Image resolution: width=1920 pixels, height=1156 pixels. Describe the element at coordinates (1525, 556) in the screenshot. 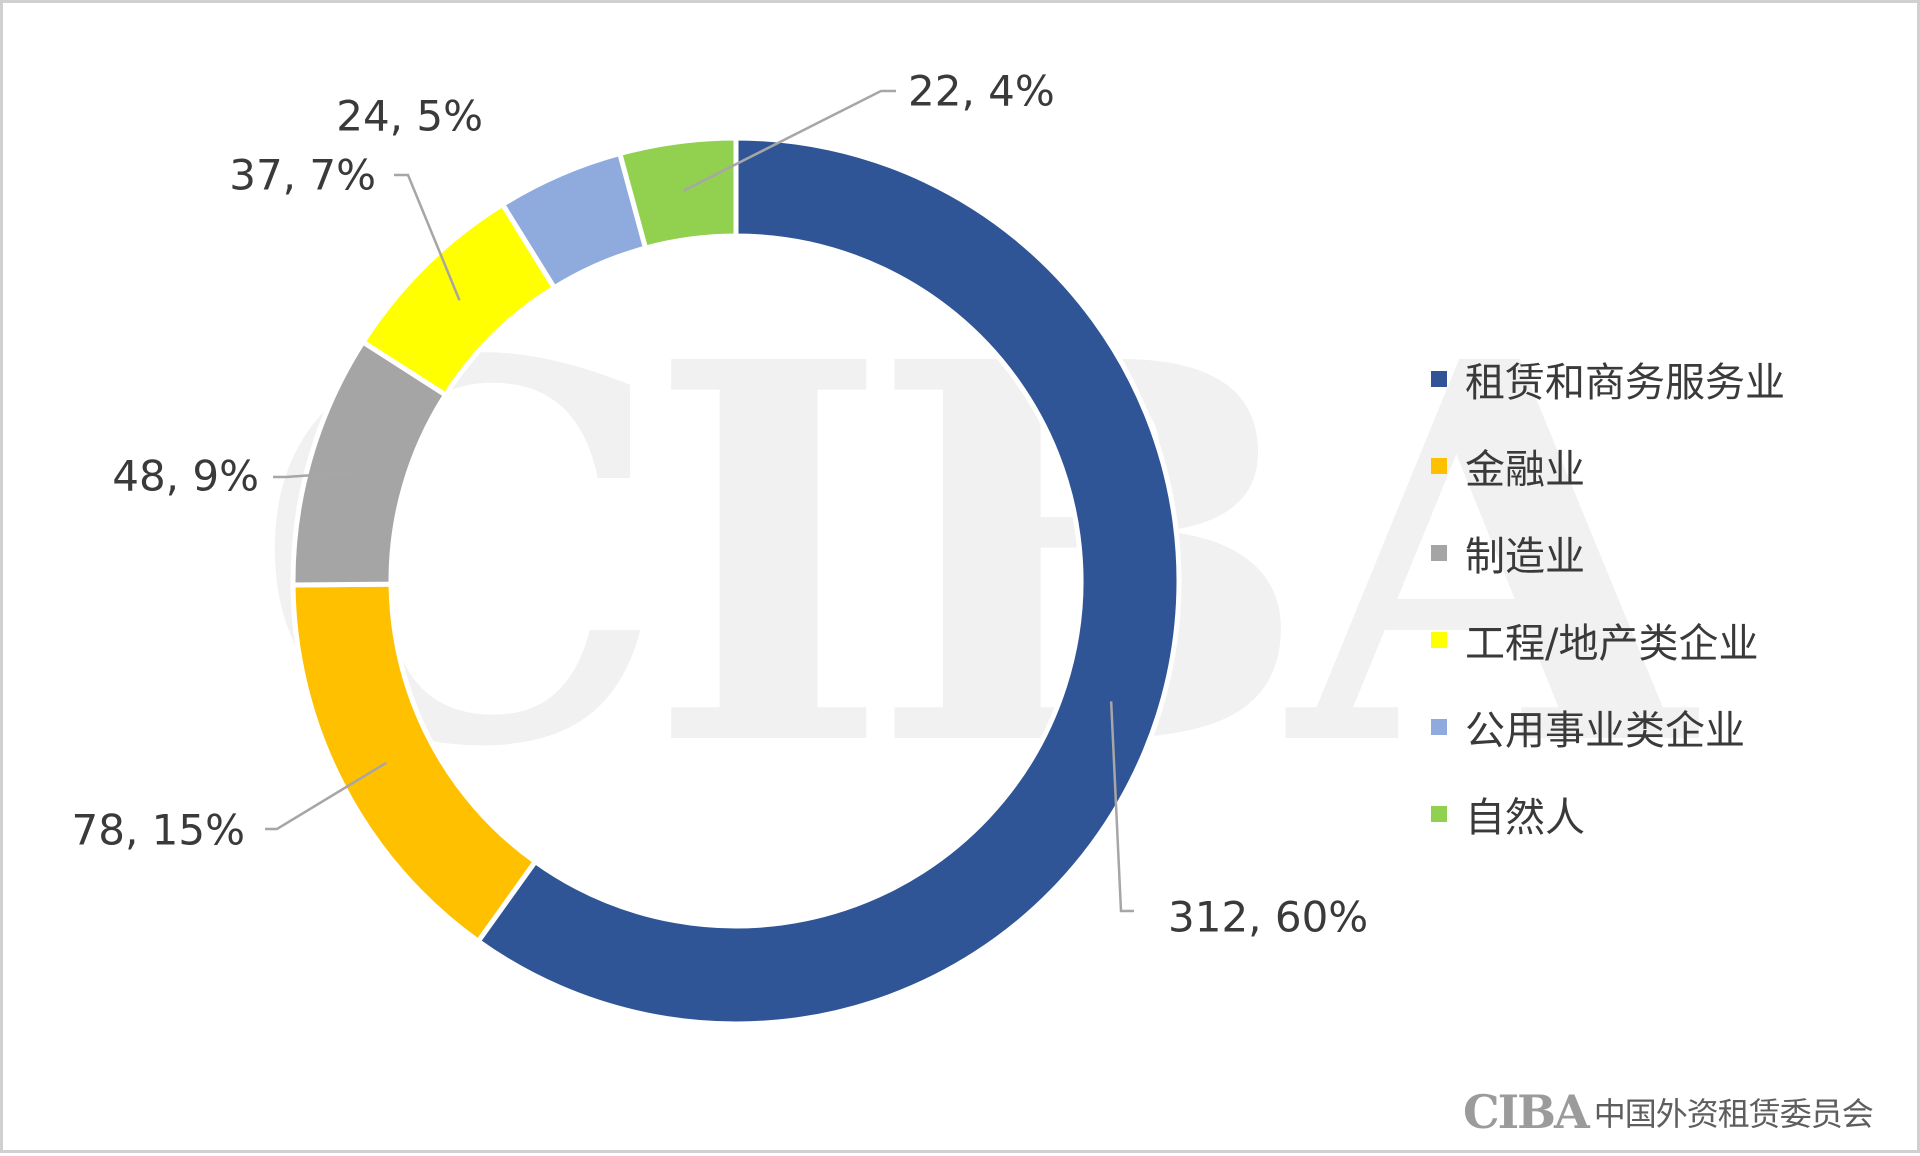

I see `legend-label: 制造业` at that location.